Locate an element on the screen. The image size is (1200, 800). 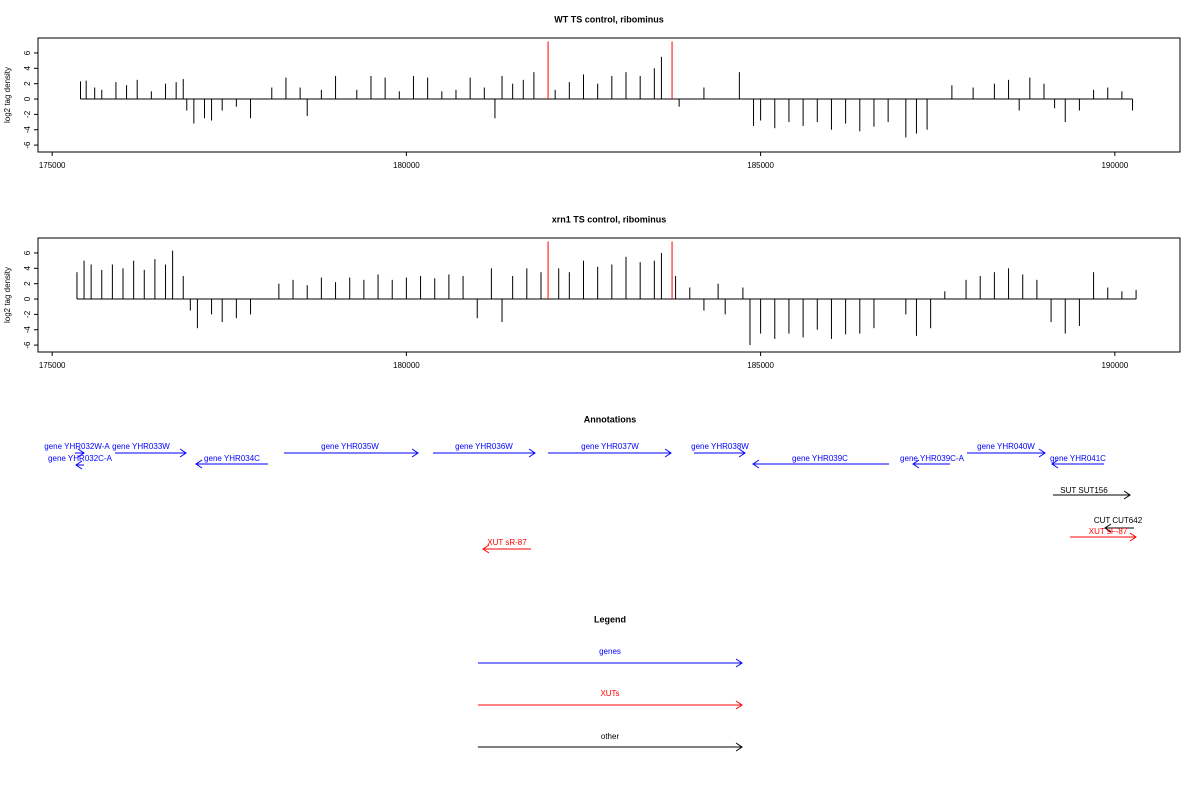
annotation-label: XUT sF-87 is located at coordinates (1108, 531).